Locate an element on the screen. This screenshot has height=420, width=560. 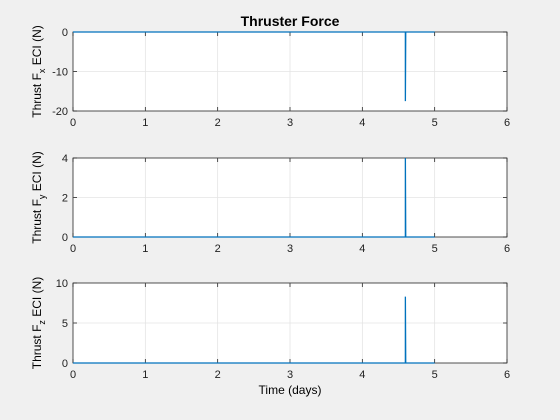
y-axis-label: Thrust Fx ECI (N) is located at coordinates (38, 71).